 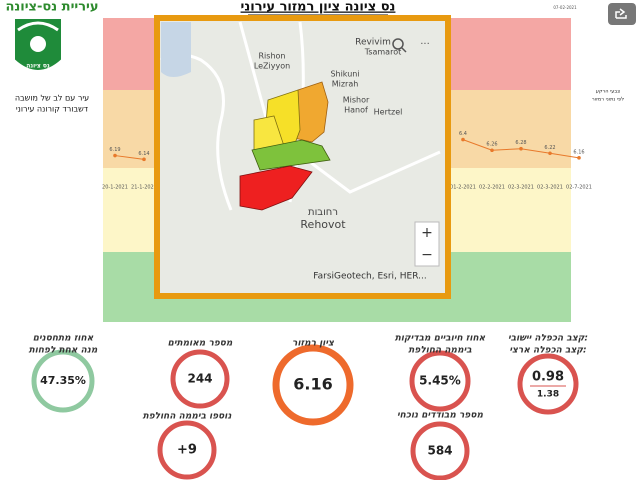 What do you see at coordinates (440, 351) in the screenshot?
I see `kpi-title: ביממה החולפת` at bounding box center [440, 351].